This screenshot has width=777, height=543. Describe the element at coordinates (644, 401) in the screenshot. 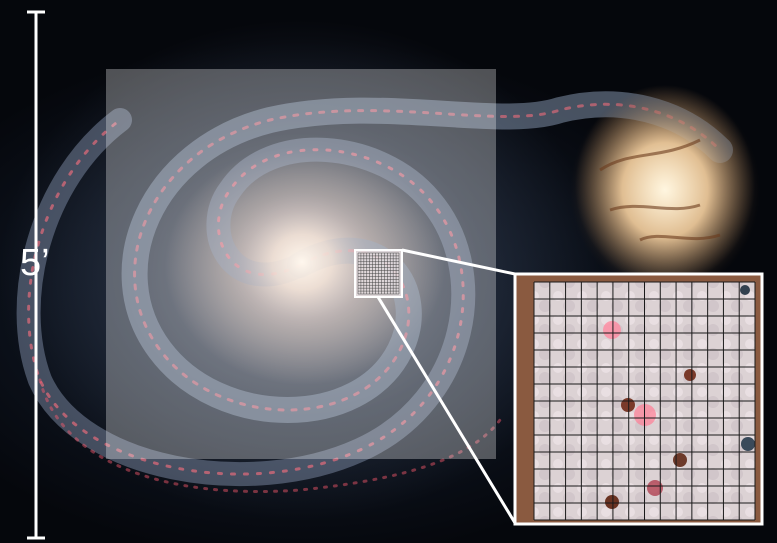

I see `inset-grid` at that location.